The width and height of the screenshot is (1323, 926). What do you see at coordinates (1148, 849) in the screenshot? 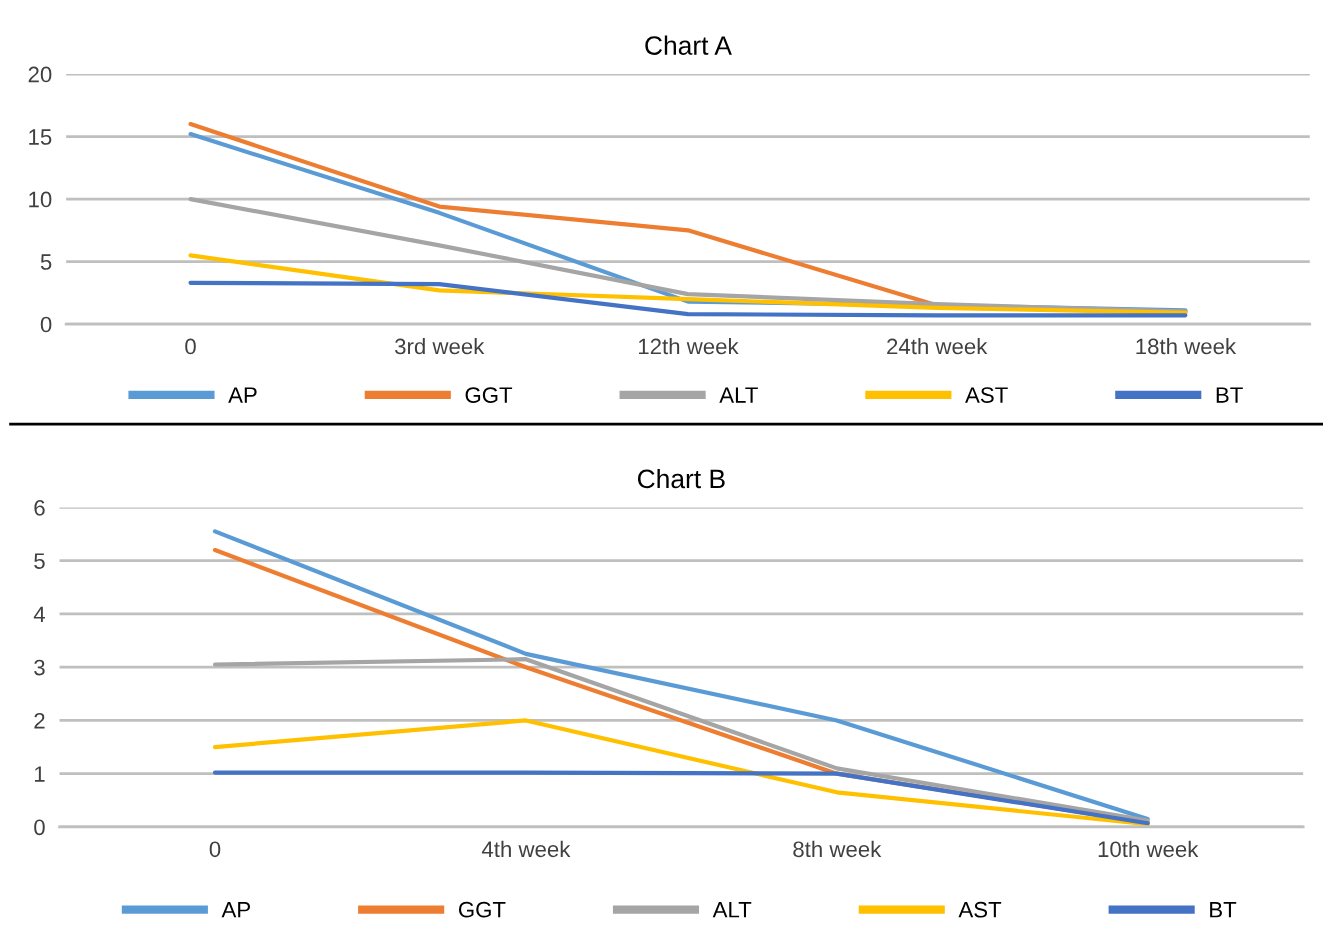
I see `x-tick-label: 10th week` at bounding box center [1148, 849].